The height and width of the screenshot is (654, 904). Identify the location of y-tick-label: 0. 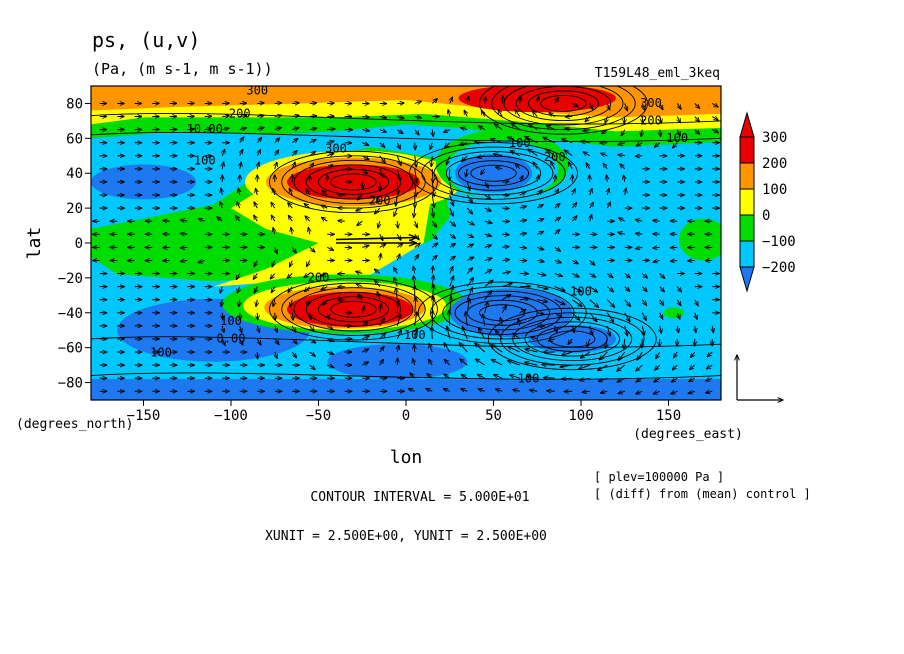
(79, 244).